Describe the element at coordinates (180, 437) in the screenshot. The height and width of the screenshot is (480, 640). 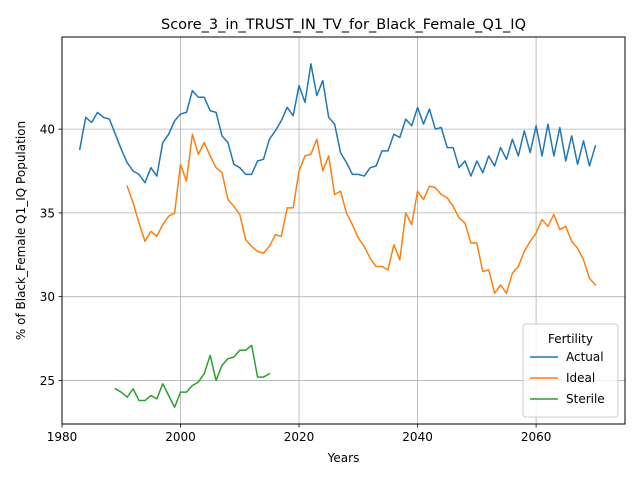
I see `x-tick-label: 2000` at that location.